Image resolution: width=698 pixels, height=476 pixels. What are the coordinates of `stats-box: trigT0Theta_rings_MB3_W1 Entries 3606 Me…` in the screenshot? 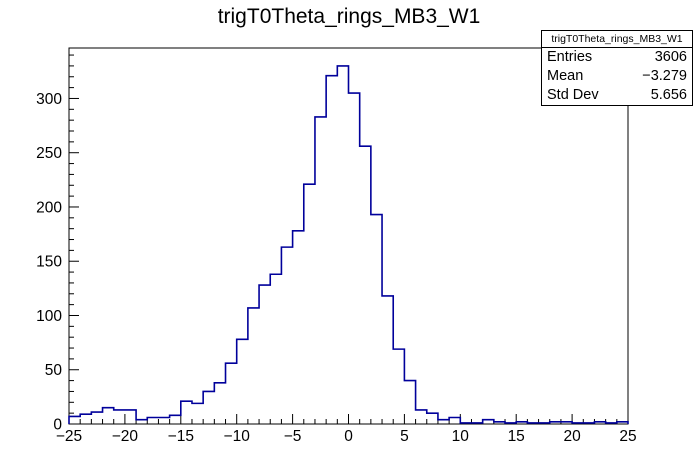 It's located at (617, 68).